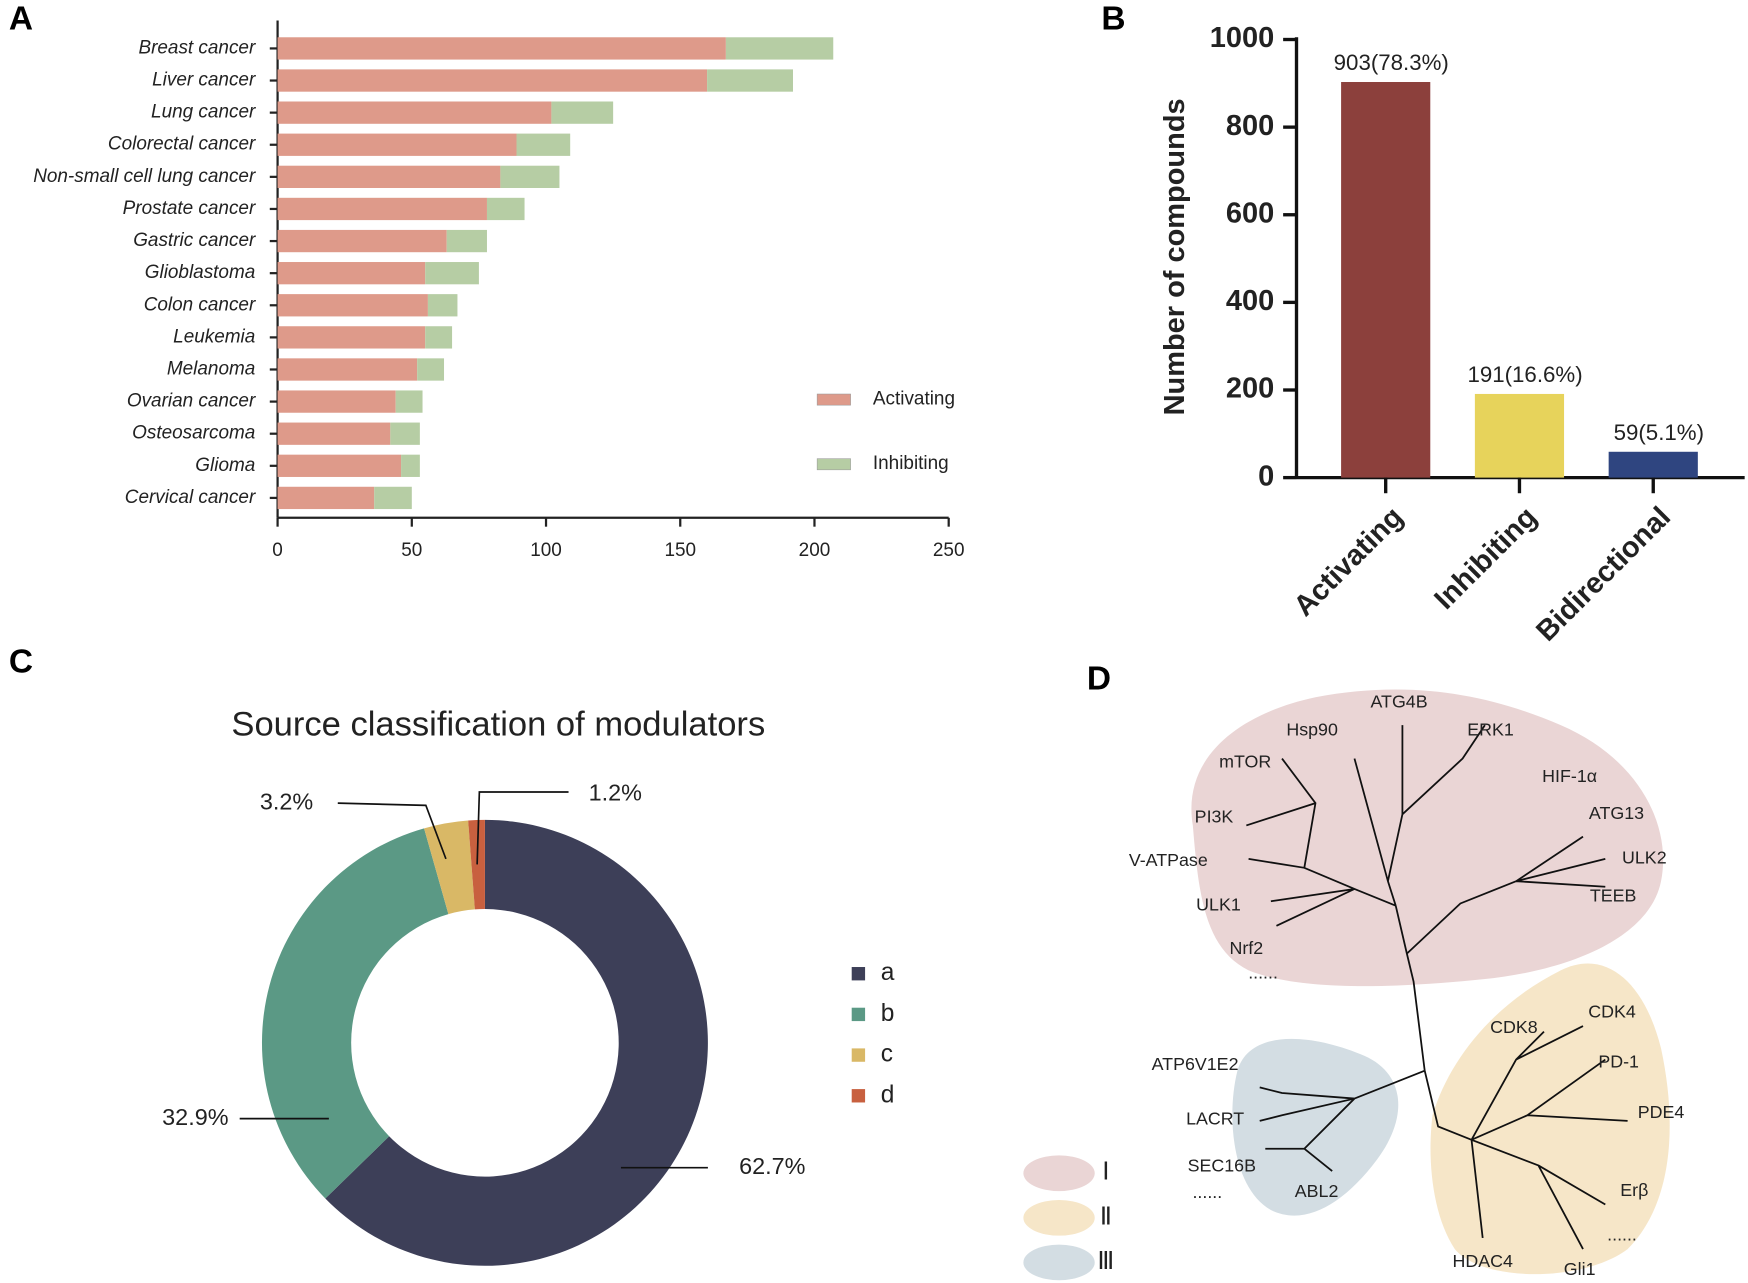 This screenshot has height=1283, width=1748. I want to click on node-label: V-ATPase, so click(1168, 860).